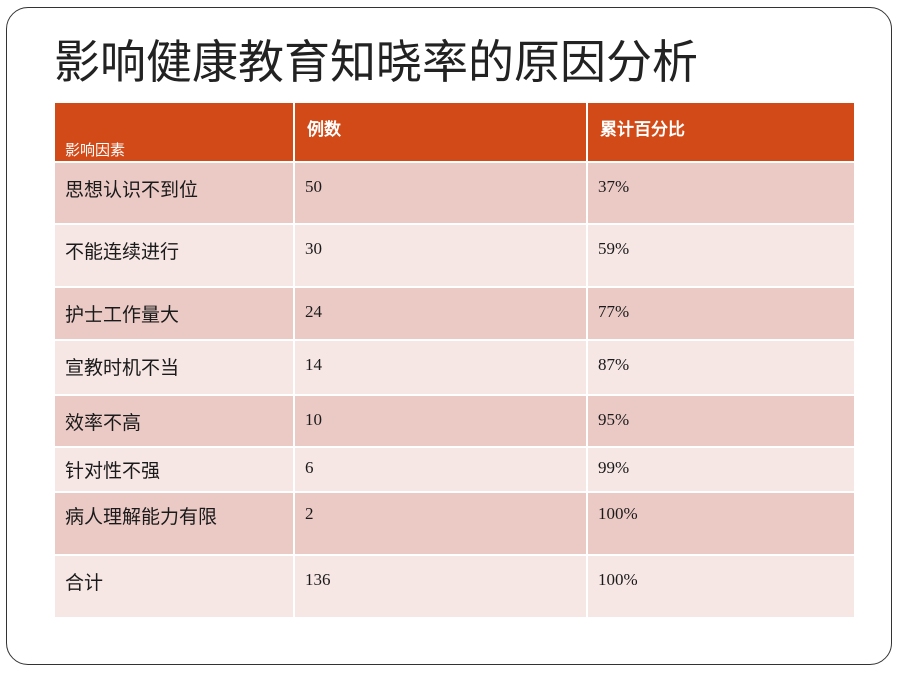 This screenshot has height=675, width=900. I want to click on cell-factor: 思想认识不到位, so click(174, 193).